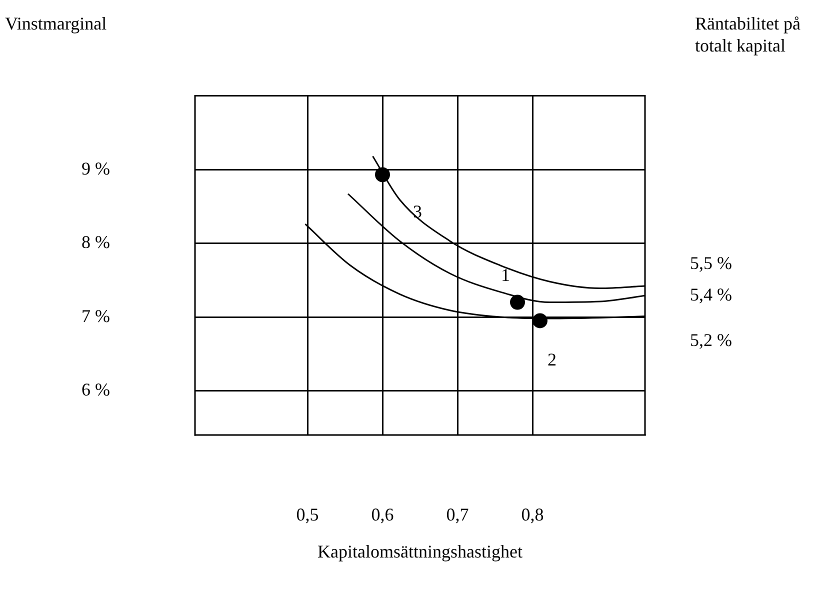 This screenshot has height=600, width=837. I want to click on y-tick-label: 6 %, so click(96, 389).